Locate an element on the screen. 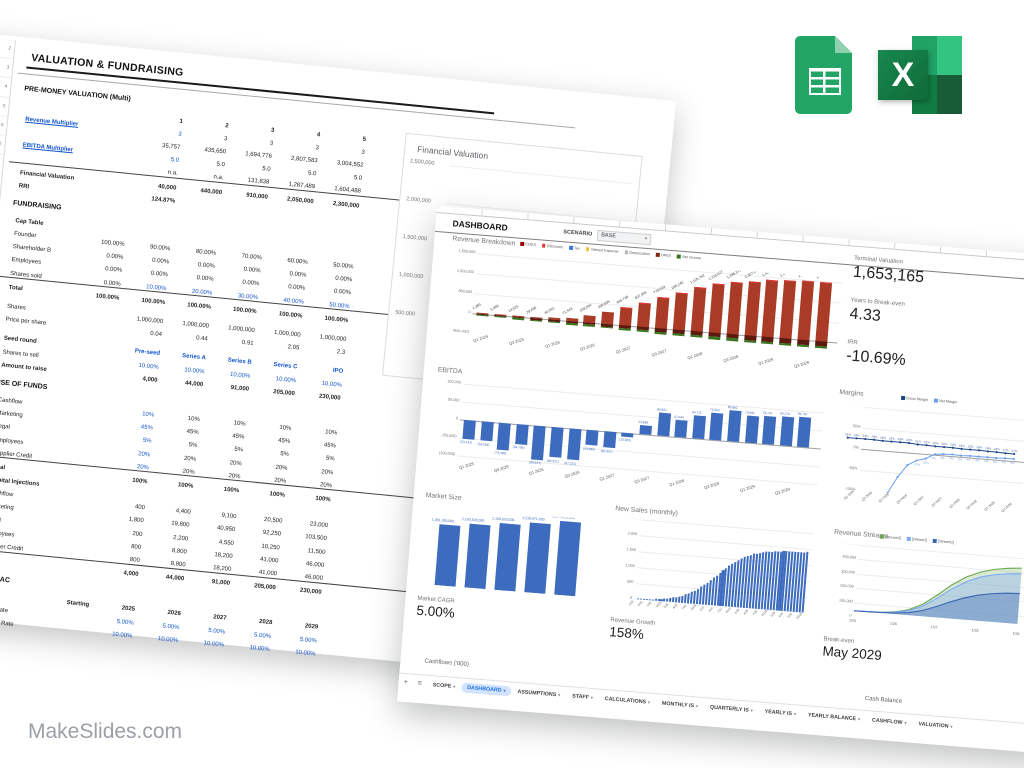 The image size is (1024, 768). y-tick-label: 500,000 is located at coordinates (405, 313).